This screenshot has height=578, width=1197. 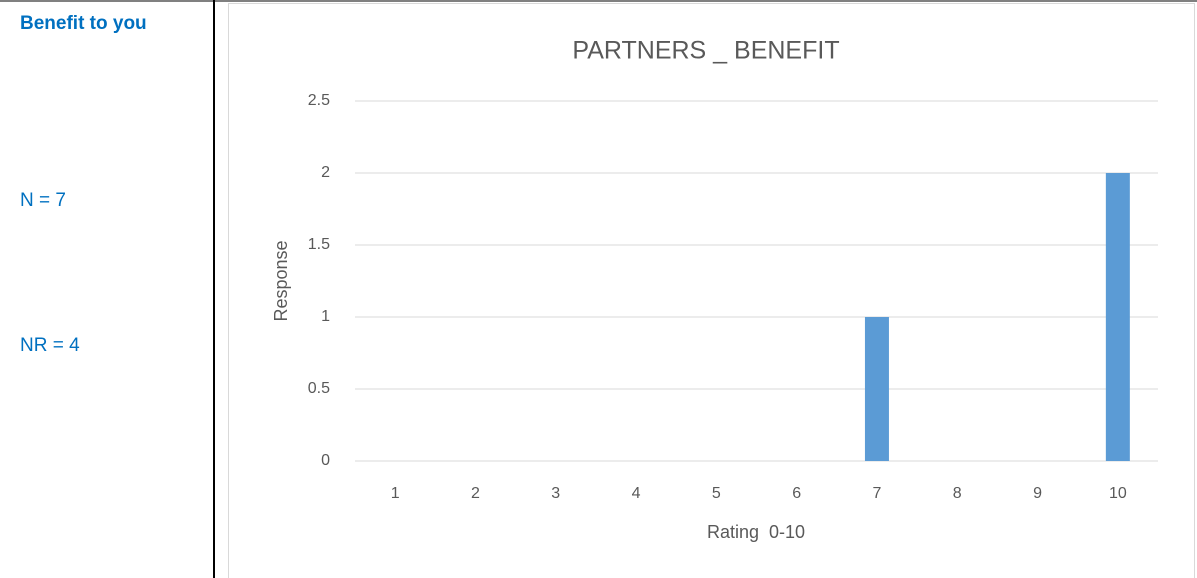 What do you see at coordinates (555, 493) in the screenshot?
I see `x-tick-label: 3` at bounding box center [555, 493].